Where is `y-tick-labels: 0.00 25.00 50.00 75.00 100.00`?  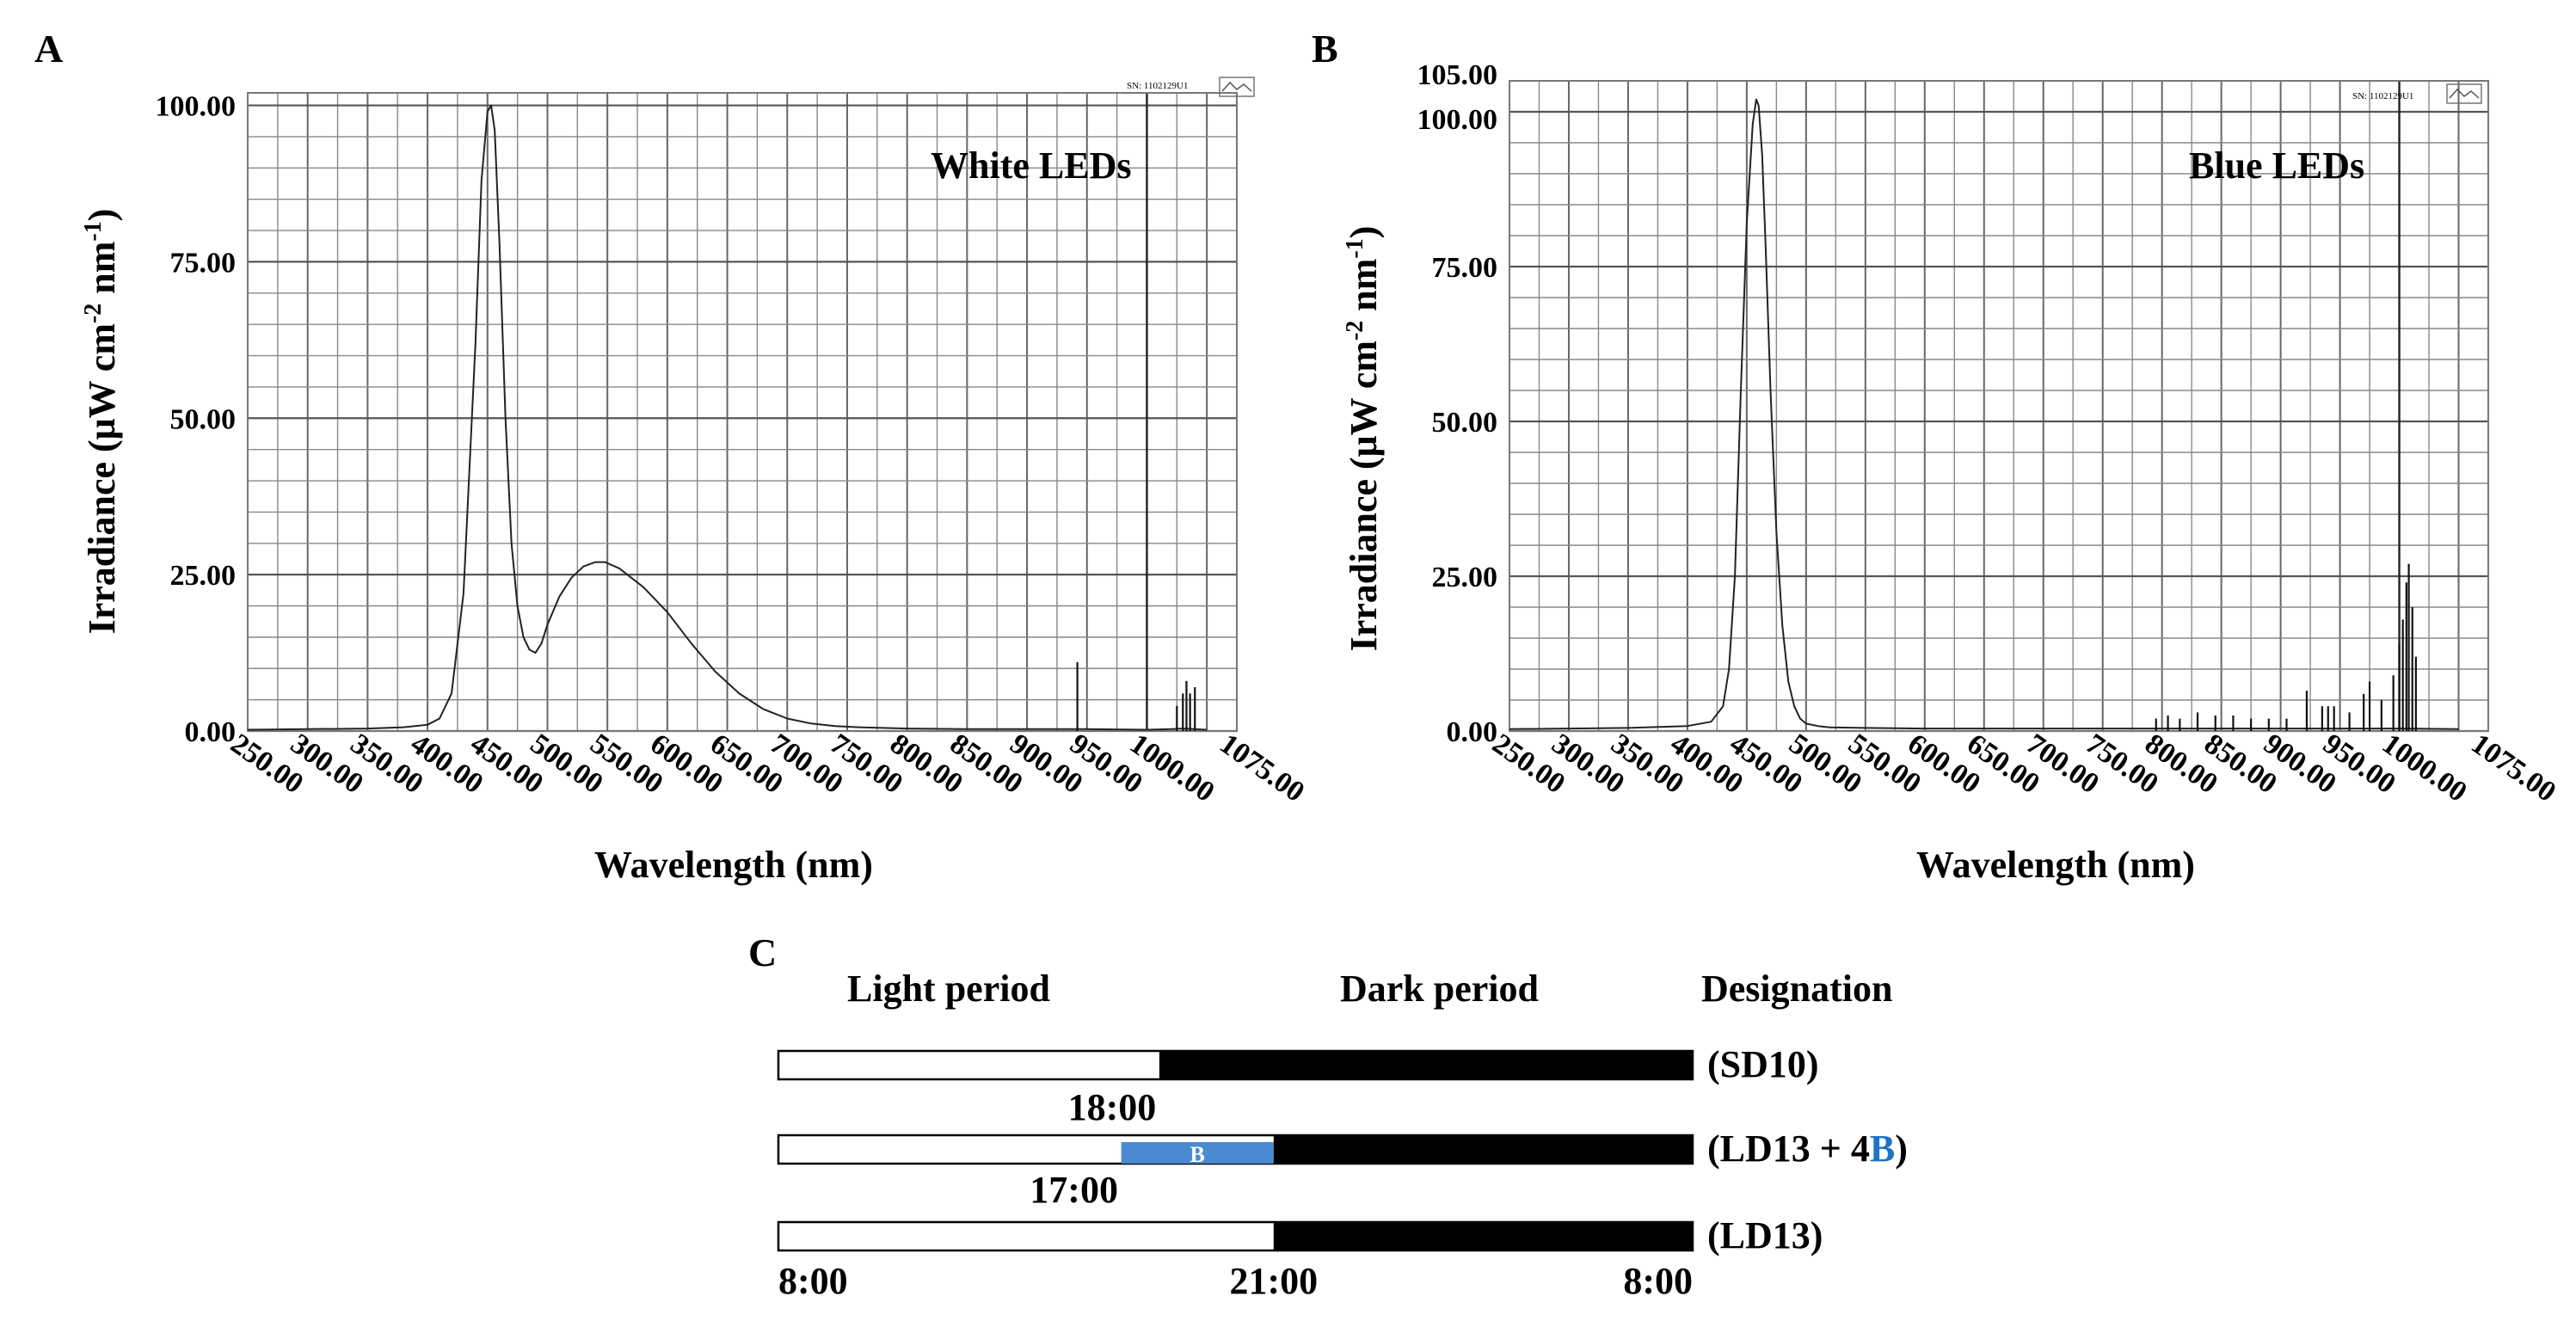 y-tick-labels: 0.00 25.00 50.00 75.00 100.00 is located at coordinates (196, 419).